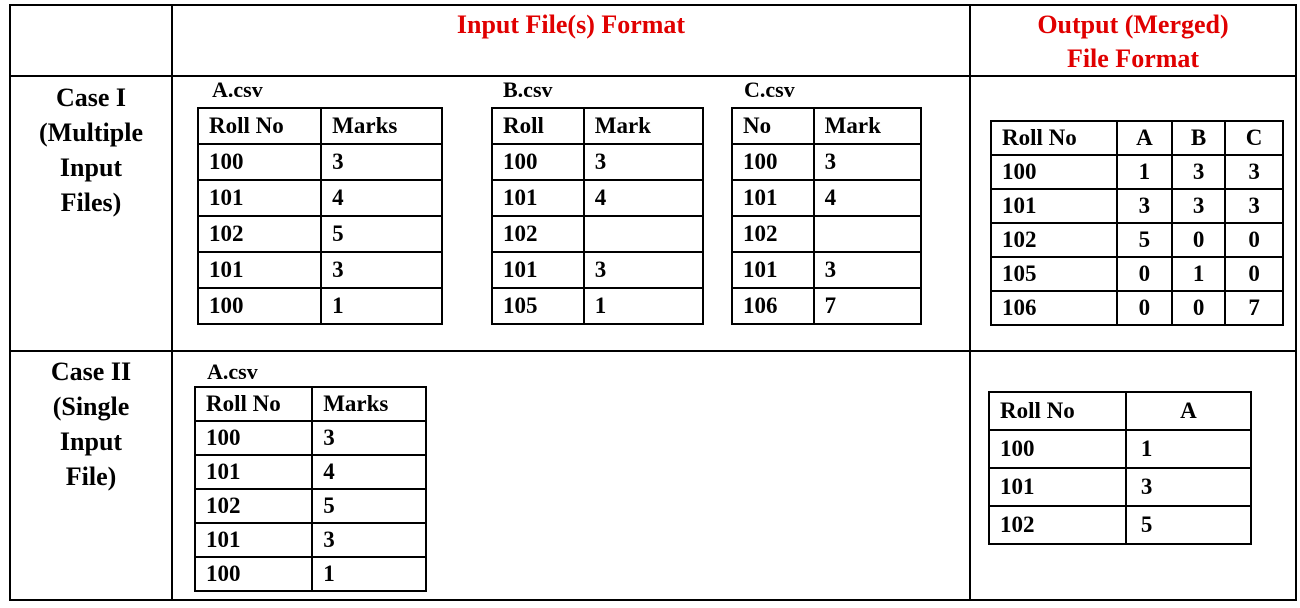 The width and height of the screenshot is (1300, 608). I want to click on case2-label-line: (Single, so click(91, 406).